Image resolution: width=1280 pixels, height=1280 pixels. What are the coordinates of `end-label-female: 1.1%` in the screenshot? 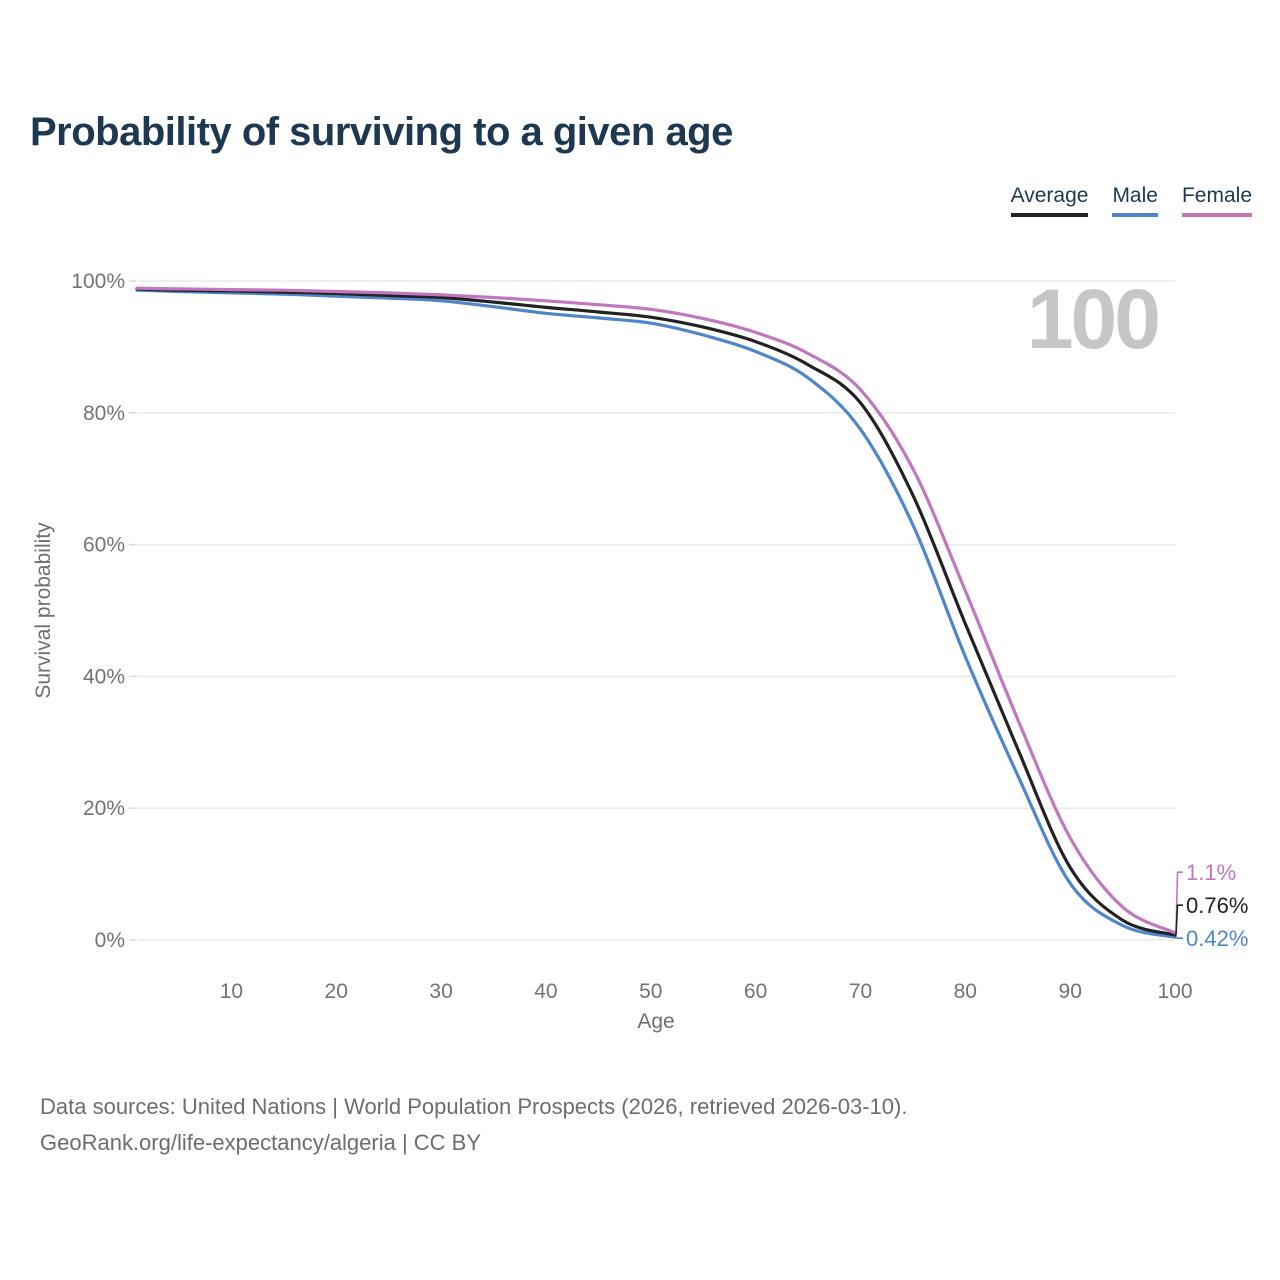 It's located at (1211, 872).